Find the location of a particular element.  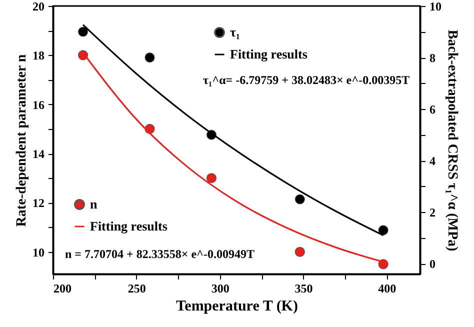

y2-tick-label: 10 is located at coordinates (436, 7).